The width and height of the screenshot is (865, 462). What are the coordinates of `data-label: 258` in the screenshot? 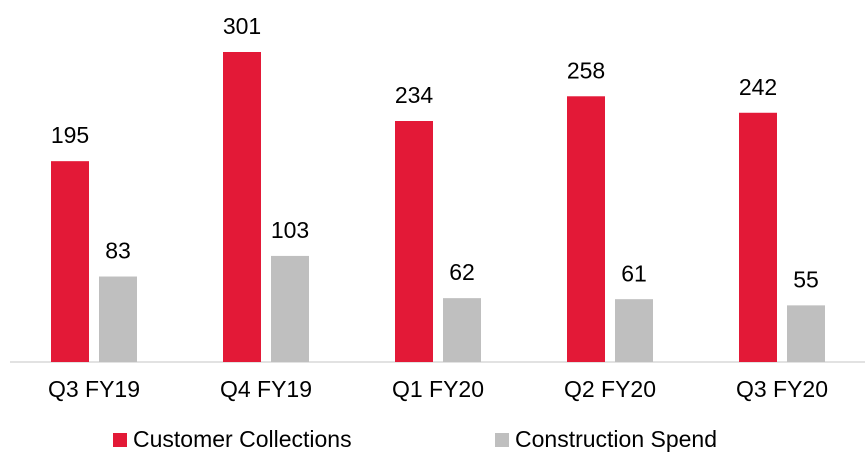 It's located at (586, 70).